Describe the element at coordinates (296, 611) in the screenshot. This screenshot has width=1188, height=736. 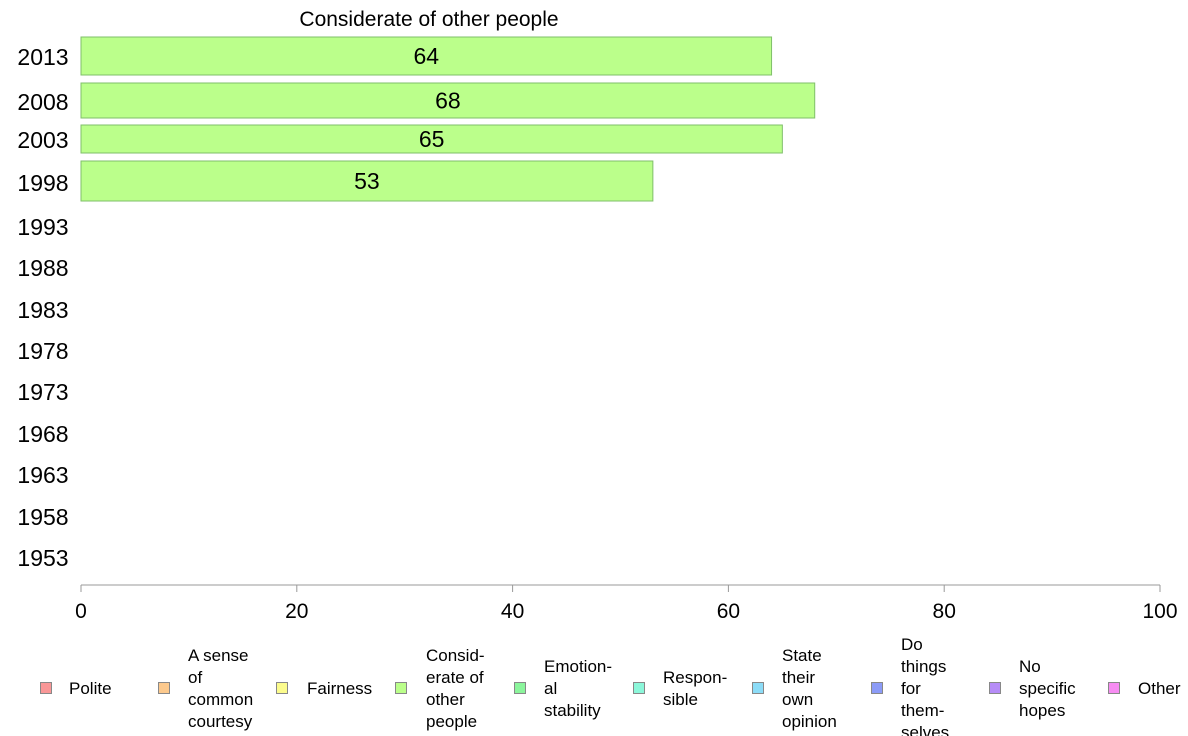
I see `x-tick-label: 20` at that location.